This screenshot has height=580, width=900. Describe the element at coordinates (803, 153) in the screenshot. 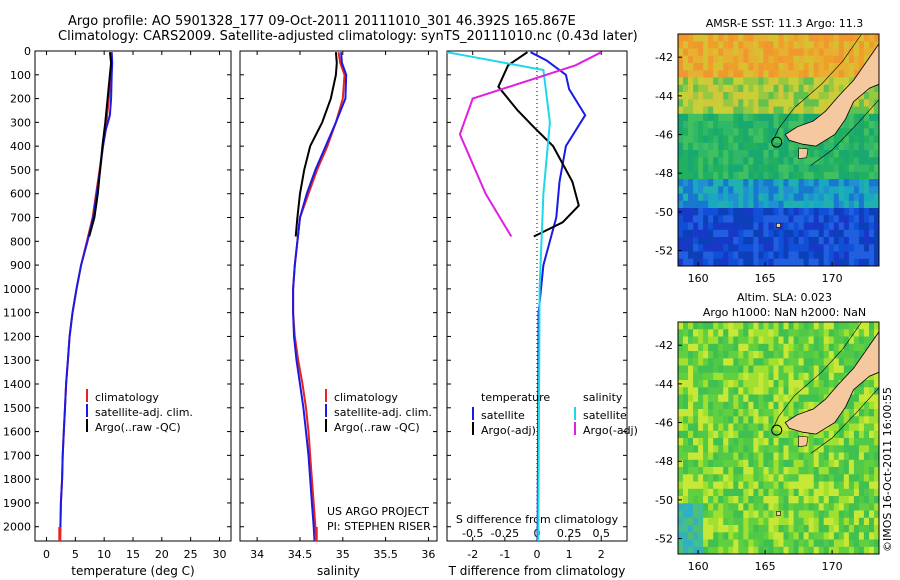

I see `land-stewart-island` at that location.